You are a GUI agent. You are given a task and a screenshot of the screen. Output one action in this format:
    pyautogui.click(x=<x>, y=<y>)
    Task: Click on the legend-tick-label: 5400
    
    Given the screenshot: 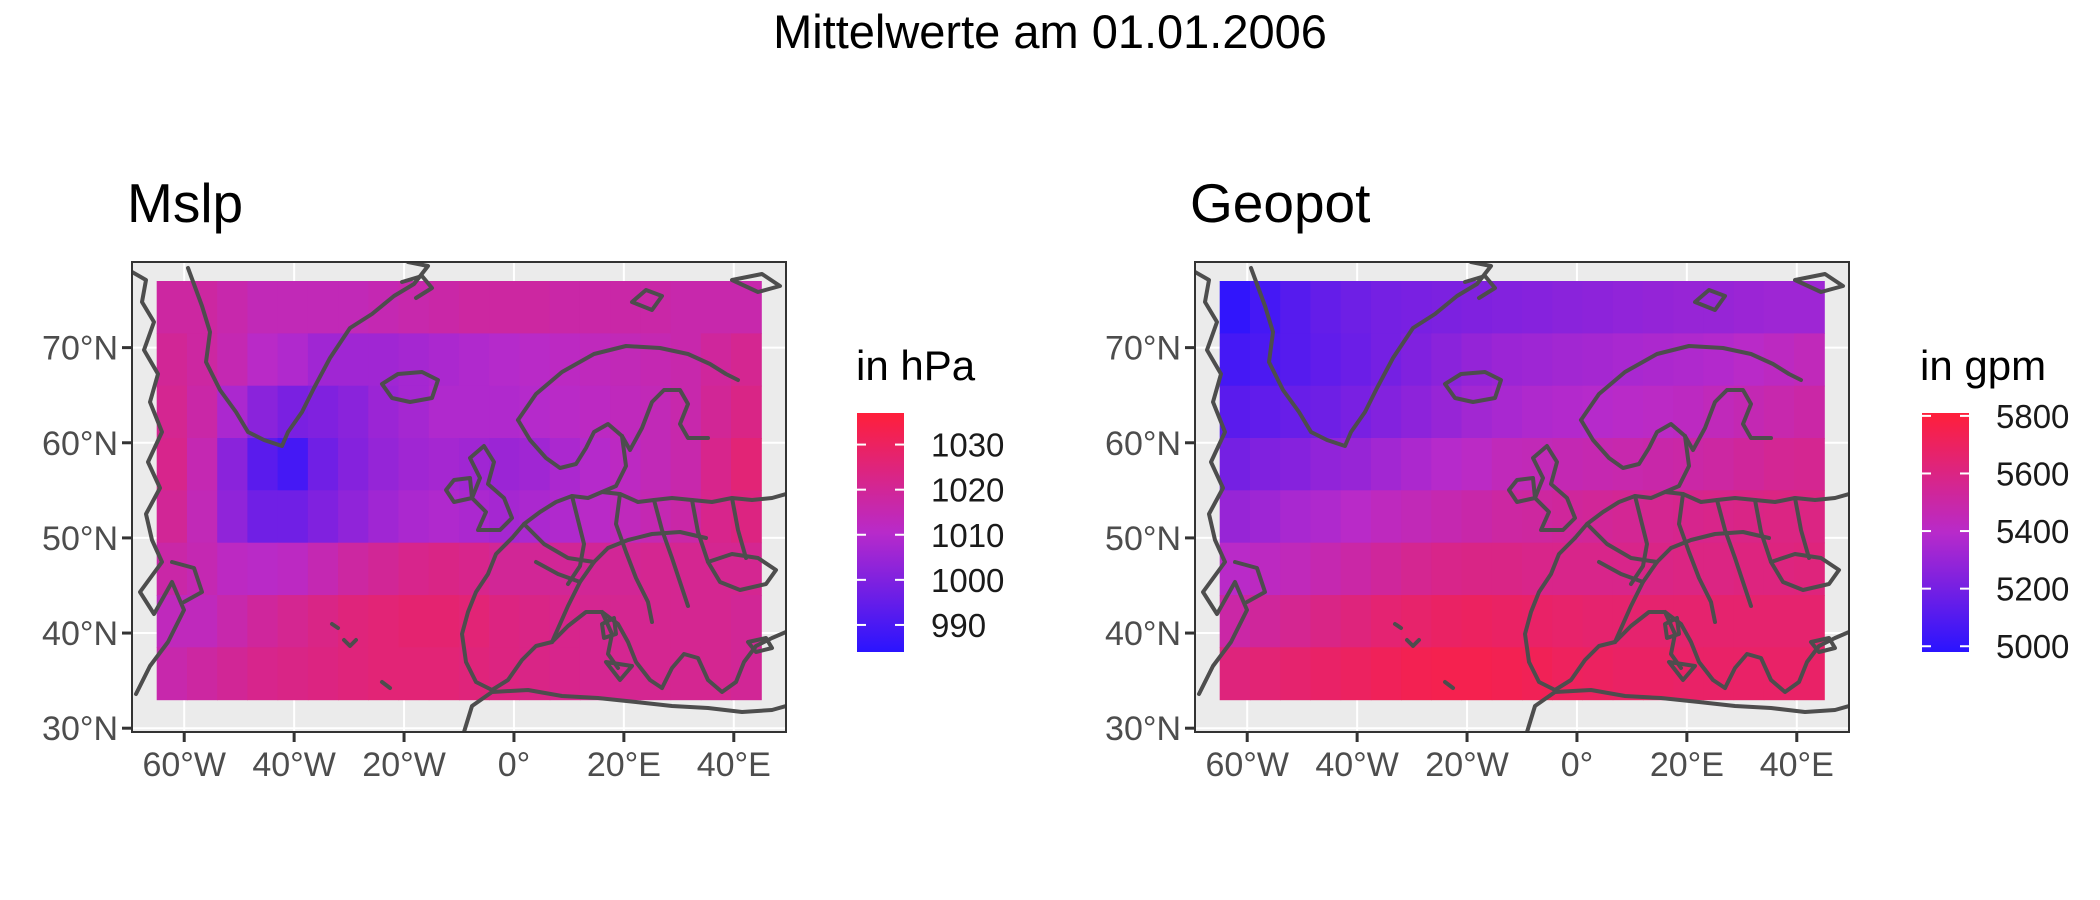 What is the action you would take?
    pyautogui.click(x=2032, y=531)
    